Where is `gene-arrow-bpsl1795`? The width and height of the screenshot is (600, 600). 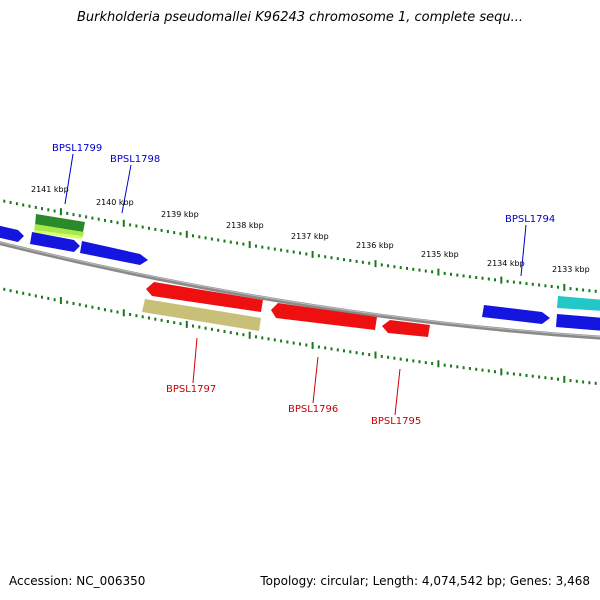
gene-arrow-bpsl1795 is located at coordinates (406, 328).